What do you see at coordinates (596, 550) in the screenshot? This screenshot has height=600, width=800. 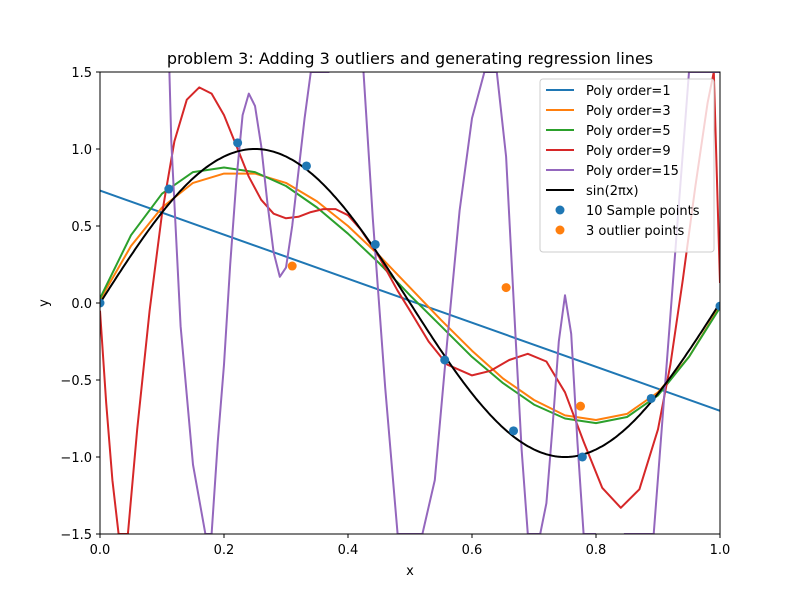 I see `x-tick-label: 0.8` at bounding box center [596, 550].